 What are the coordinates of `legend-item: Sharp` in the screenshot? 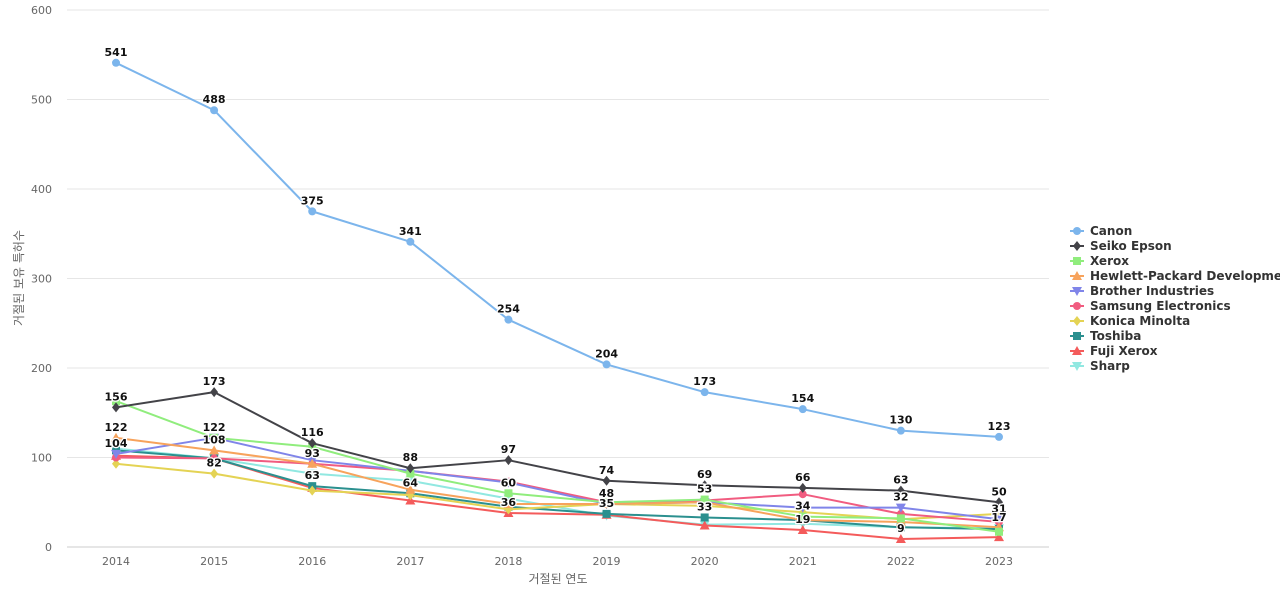 It's located at (1100, 366).